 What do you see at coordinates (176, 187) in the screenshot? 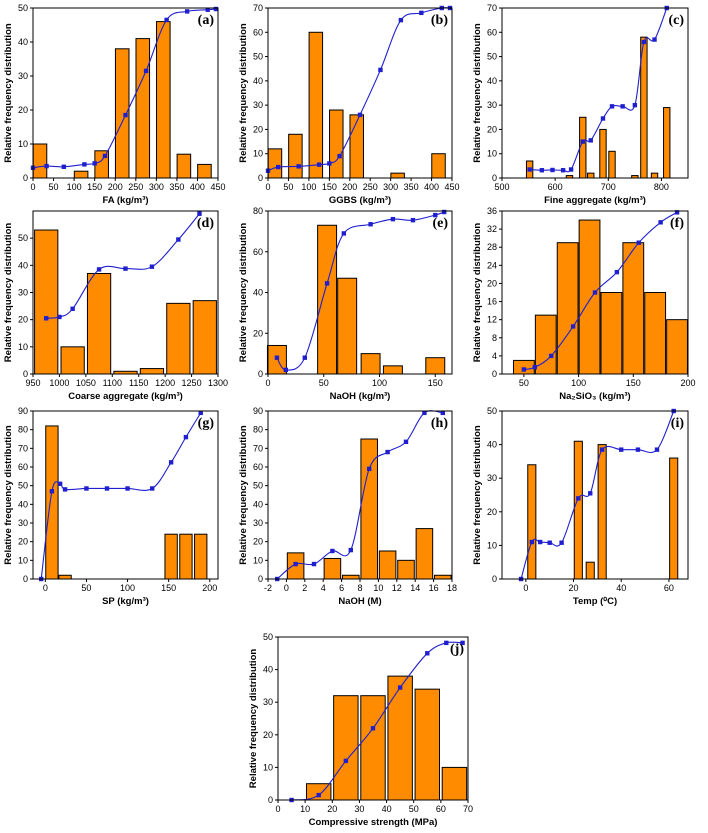
I see `xtick-label-a-7: 350` at bounding box center [176, 187].